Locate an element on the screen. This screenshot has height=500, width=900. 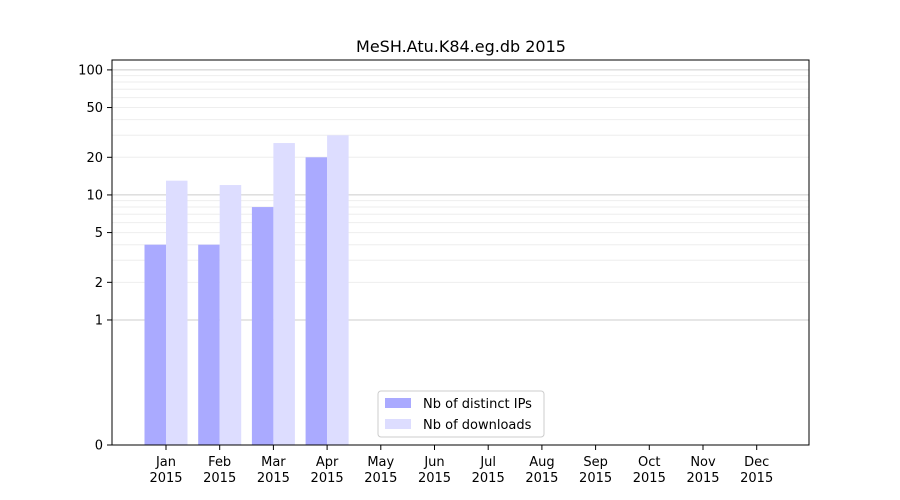
y-tick-label: 1 is located at coordinates (99, 320).